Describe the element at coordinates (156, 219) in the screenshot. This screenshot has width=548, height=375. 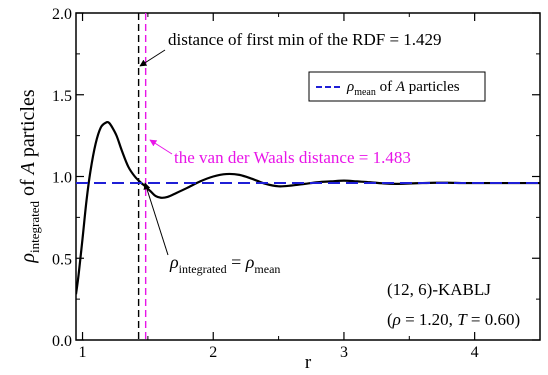
I see `equality-arrow` at that location.